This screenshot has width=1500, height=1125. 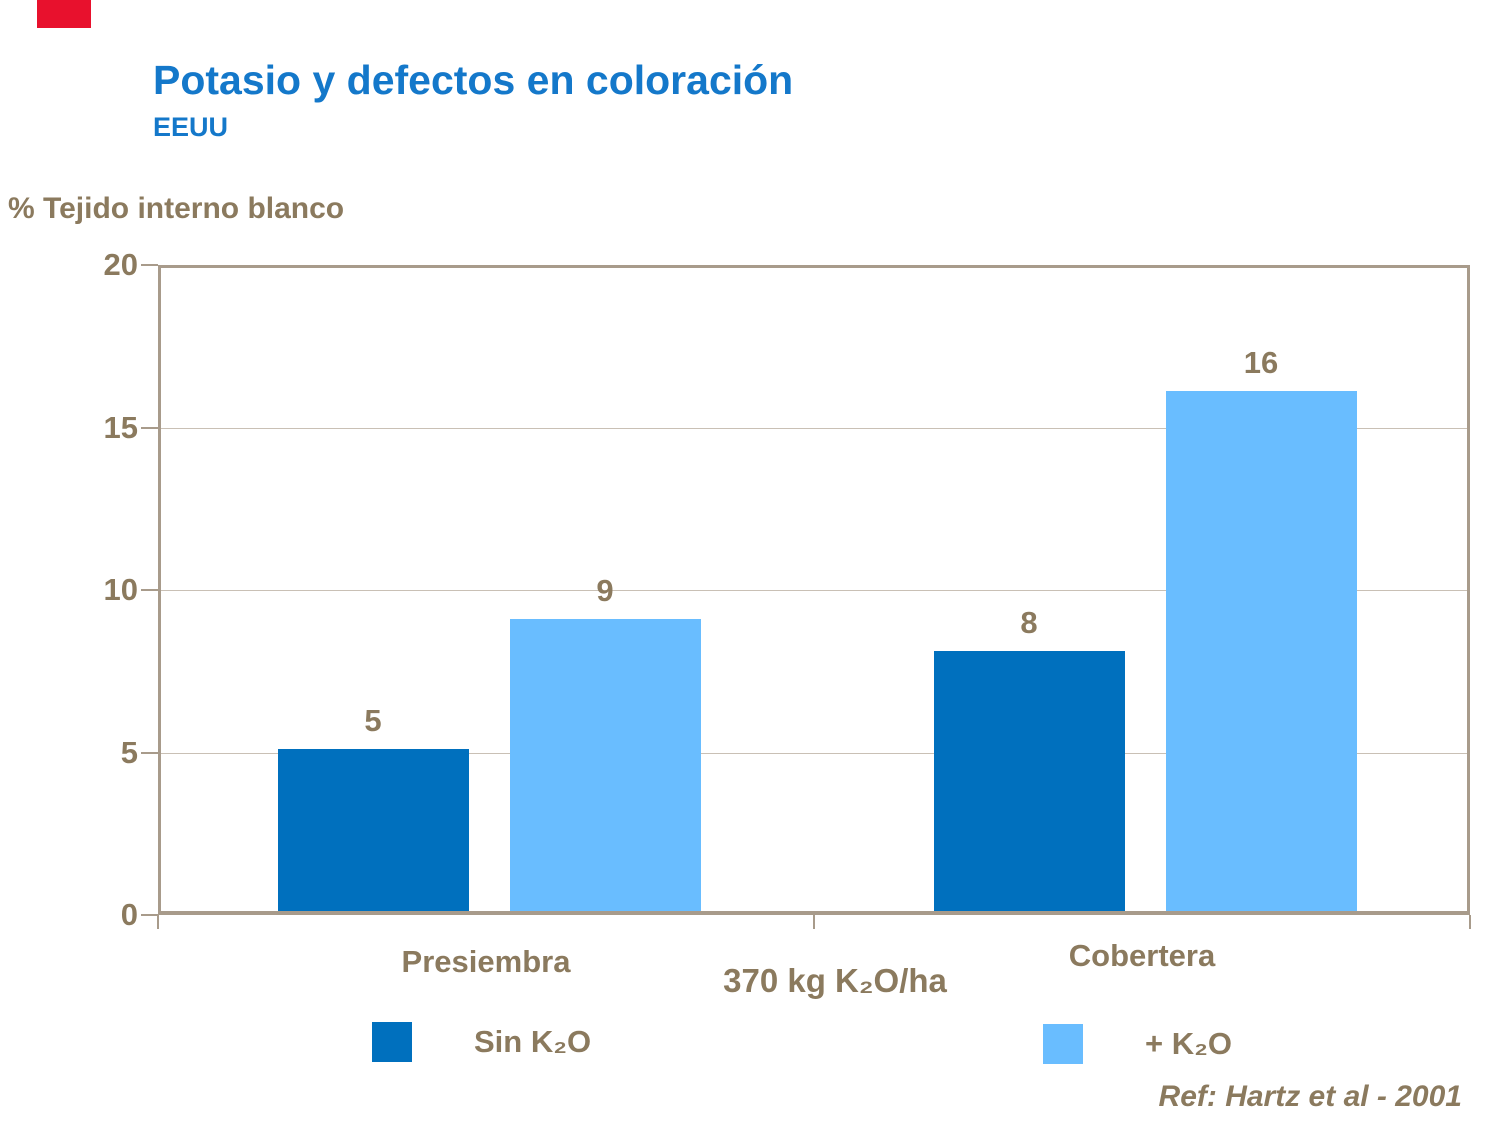 What do you see at coordinates (373, 829) in the screenshot?
I see `bar-sin-k2o-presiembra` at bounding box center [373, 829].